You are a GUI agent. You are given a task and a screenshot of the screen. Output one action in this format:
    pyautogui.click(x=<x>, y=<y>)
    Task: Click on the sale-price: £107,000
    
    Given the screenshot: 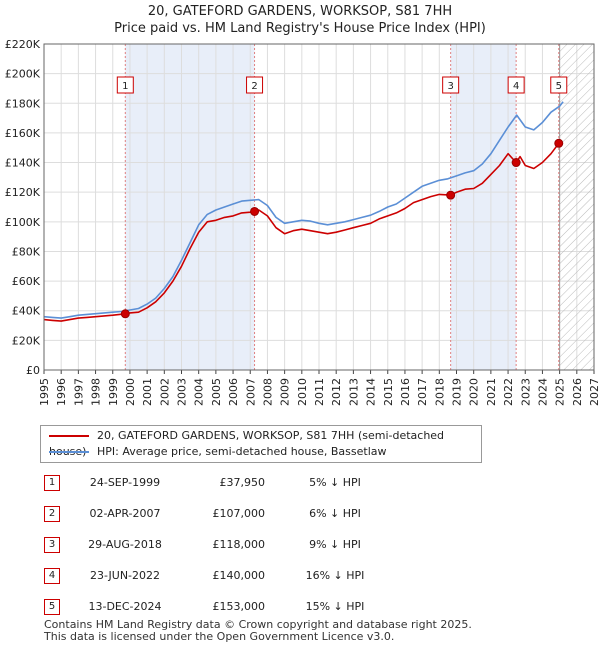 What is the action you would take?
    pyautogui.click(x=239, y=513)
    